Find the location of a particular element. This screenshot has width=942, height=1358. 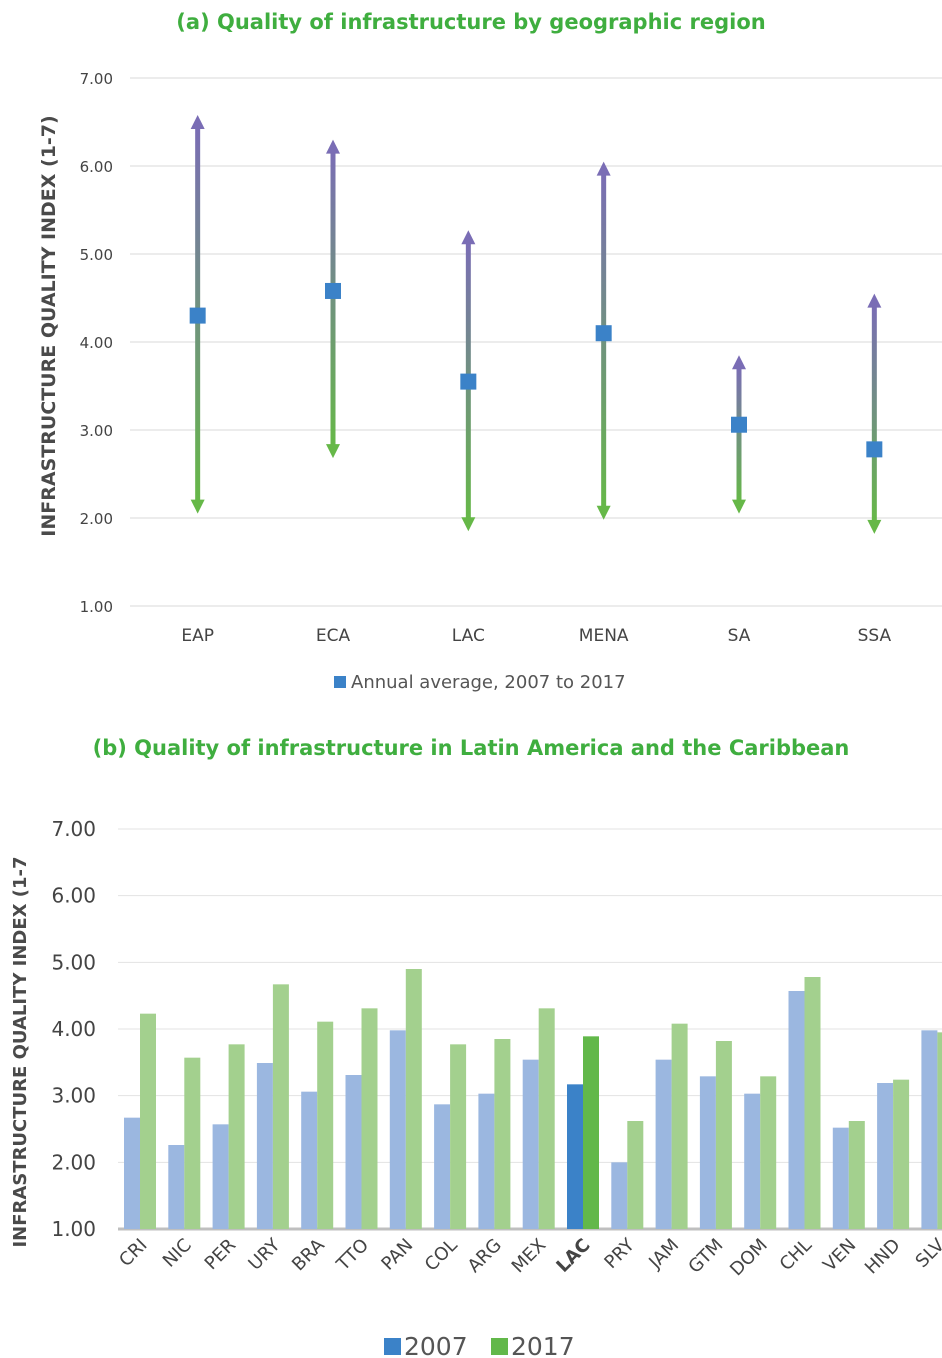

chart-a-x-tick: ECA is located at coordinates (333, 636).